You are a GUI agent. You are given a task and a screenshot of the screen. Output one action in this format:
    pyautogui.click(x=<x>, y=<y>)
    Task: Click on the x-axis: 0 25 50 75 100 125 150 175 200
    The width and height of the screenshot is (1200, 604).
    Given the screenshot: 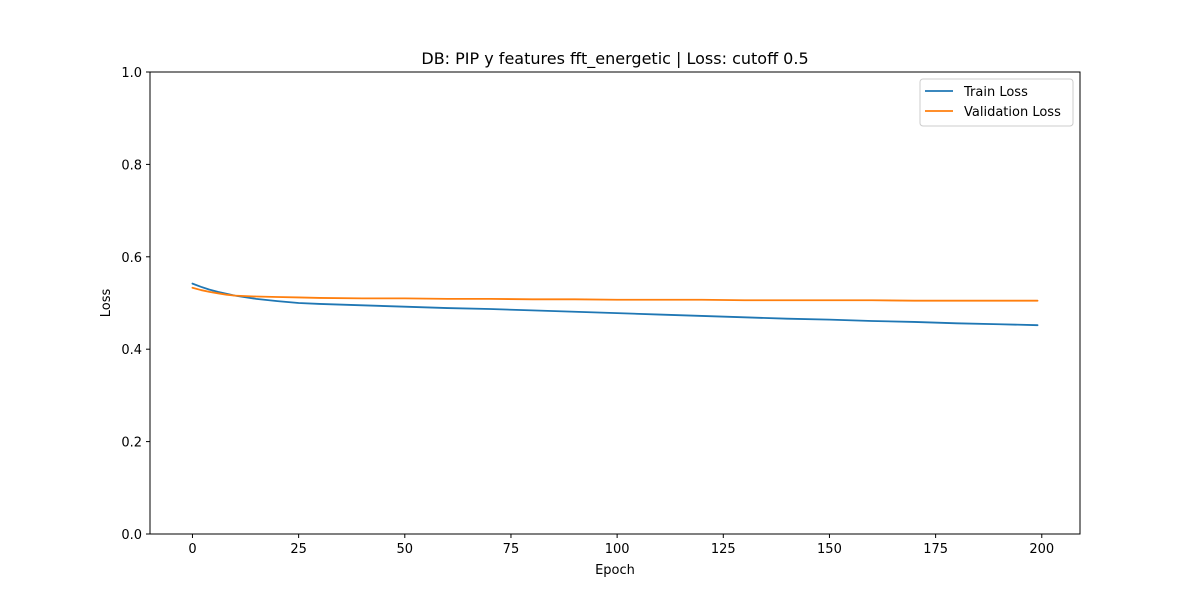 What is the action you would take?
    pyautogui.click(x=621, y=545)
    